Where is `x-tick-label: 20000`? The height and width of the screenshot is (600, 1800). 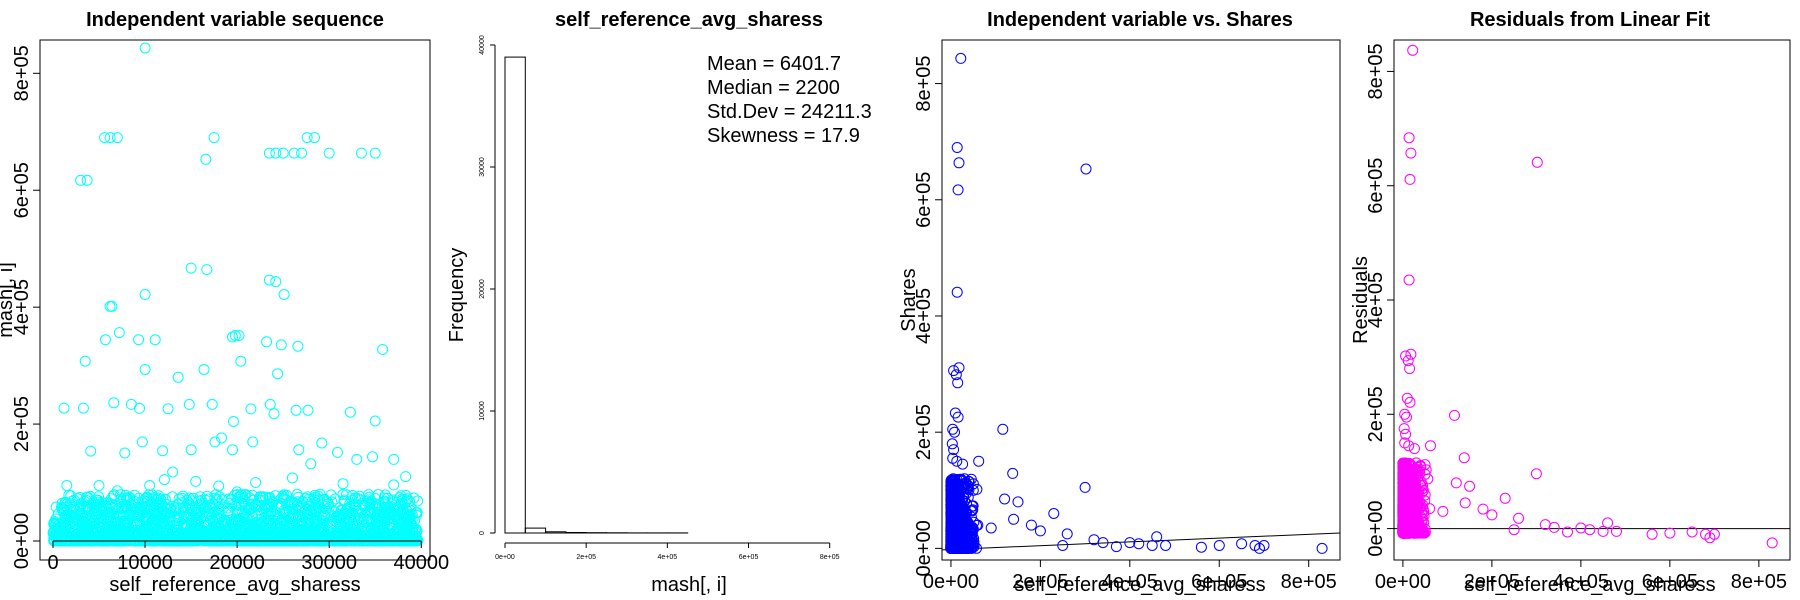 x-tick-label: 20000 is located at coordinates (237, 563).